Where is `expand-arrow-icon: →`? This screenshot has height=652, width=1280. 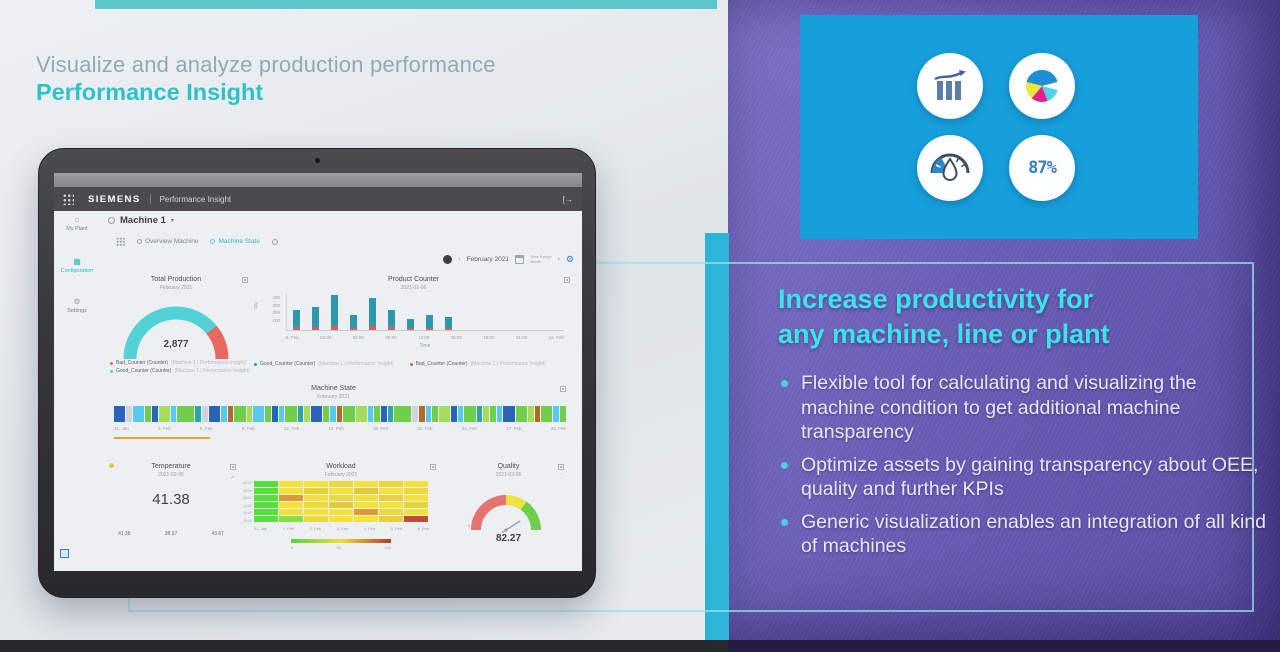 expand-arrow-icon: → is located at coordinates (560, 478).